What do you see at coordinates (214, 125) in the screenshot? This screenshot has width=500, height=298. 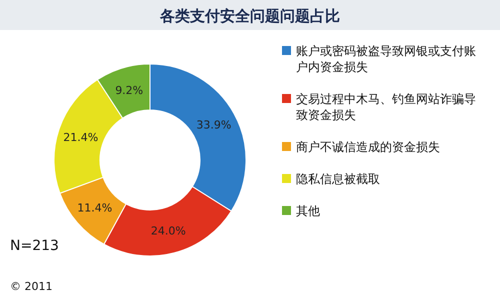 I see `data-label: 33.9%` at bounding box center [214, 125].